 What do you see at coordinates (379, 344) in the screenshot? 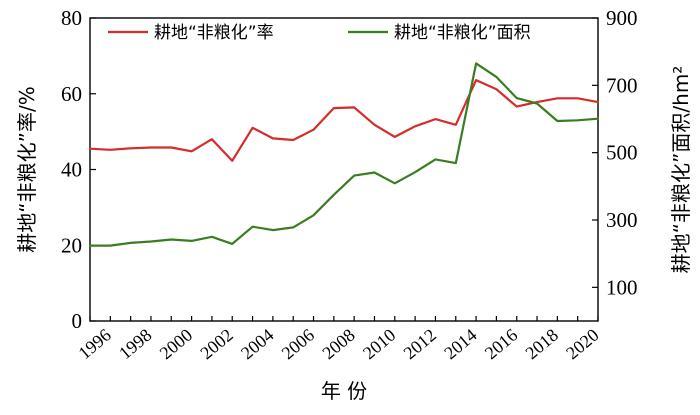
I see `x-tick-label: 2010` at bounding box center [379, 344].